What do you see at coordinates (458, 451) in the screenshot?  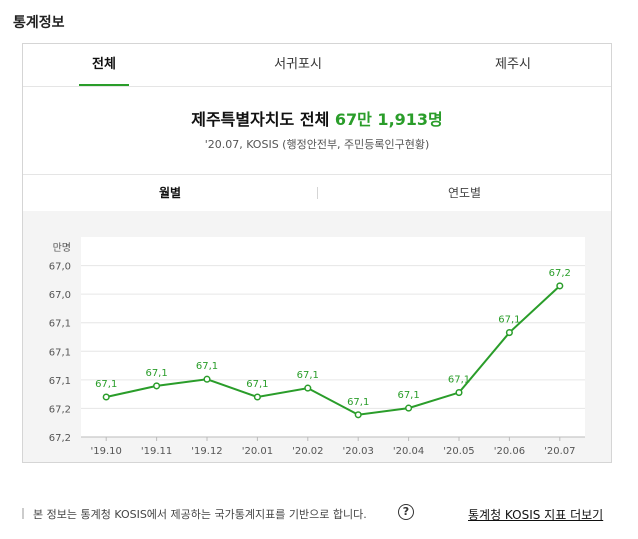 I see `x-tick-label: '20.05` at bounding box center [458, 451].